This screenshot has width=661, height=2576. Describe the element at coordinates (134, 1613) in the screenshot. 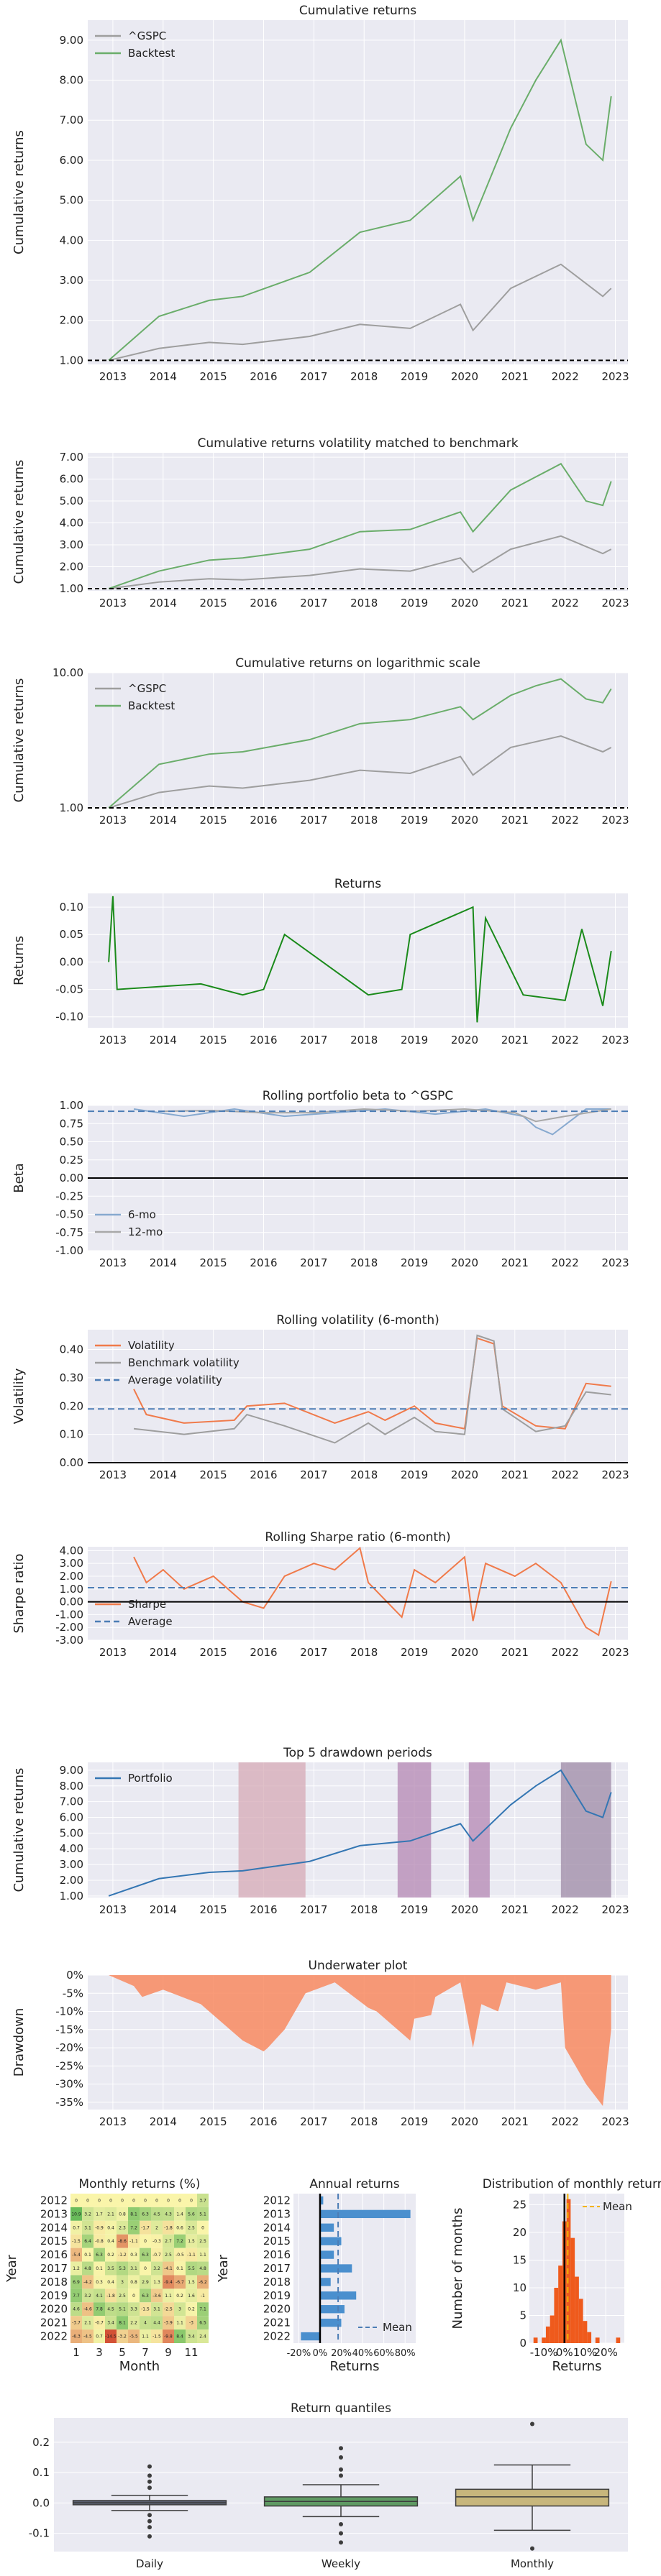

I see `legend: Sharpe Average` at that location.